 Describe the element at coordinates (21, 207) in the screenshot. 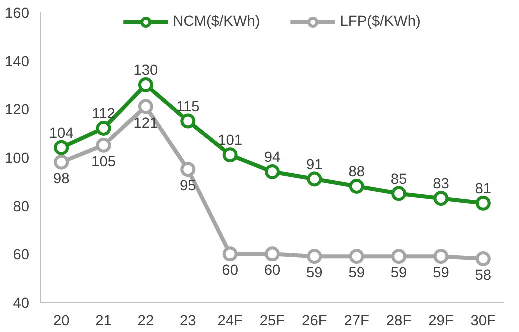

I see `y-tick-label: 80` at that location.